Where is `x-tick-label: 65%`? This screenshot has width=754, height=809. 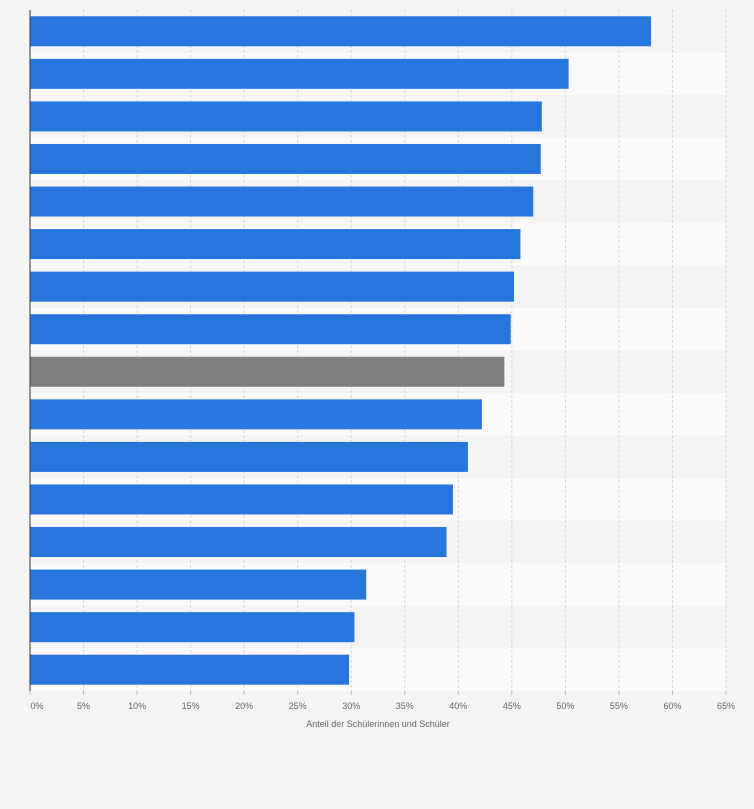 x-tick-label: 65% is located at coordinates (726, 706).